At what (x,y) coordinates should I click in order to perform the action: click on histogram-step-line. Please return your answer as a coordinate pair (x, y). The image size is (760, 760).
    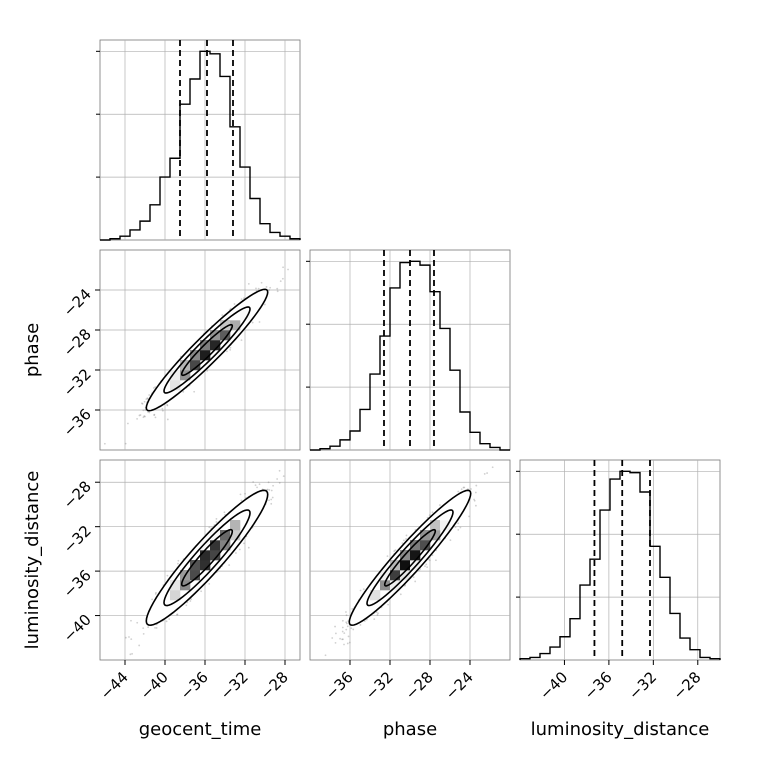
    Looking at the image, I should click on (620, 565).